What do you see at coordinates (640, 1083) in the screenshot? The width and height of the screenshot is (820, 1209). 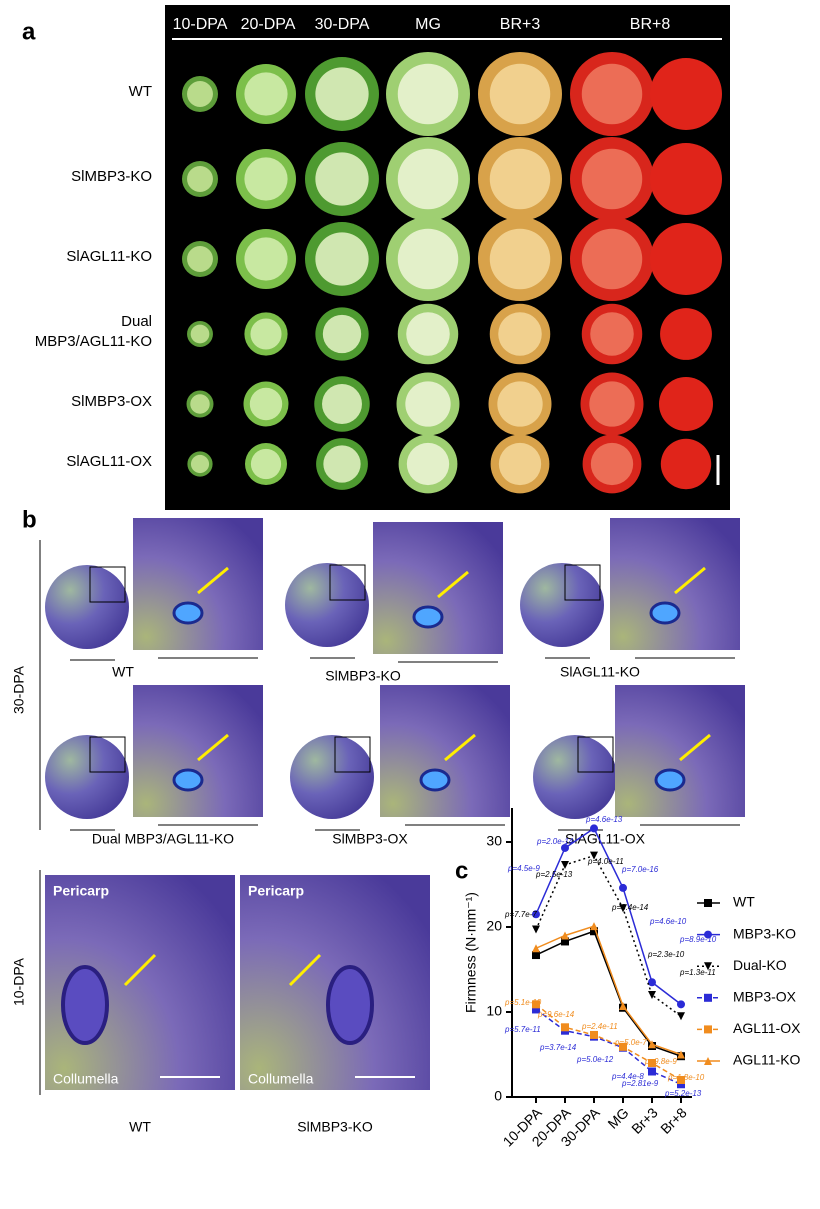 I see `p-value: p=2.81e-9` at bounding box center [640, 1083].